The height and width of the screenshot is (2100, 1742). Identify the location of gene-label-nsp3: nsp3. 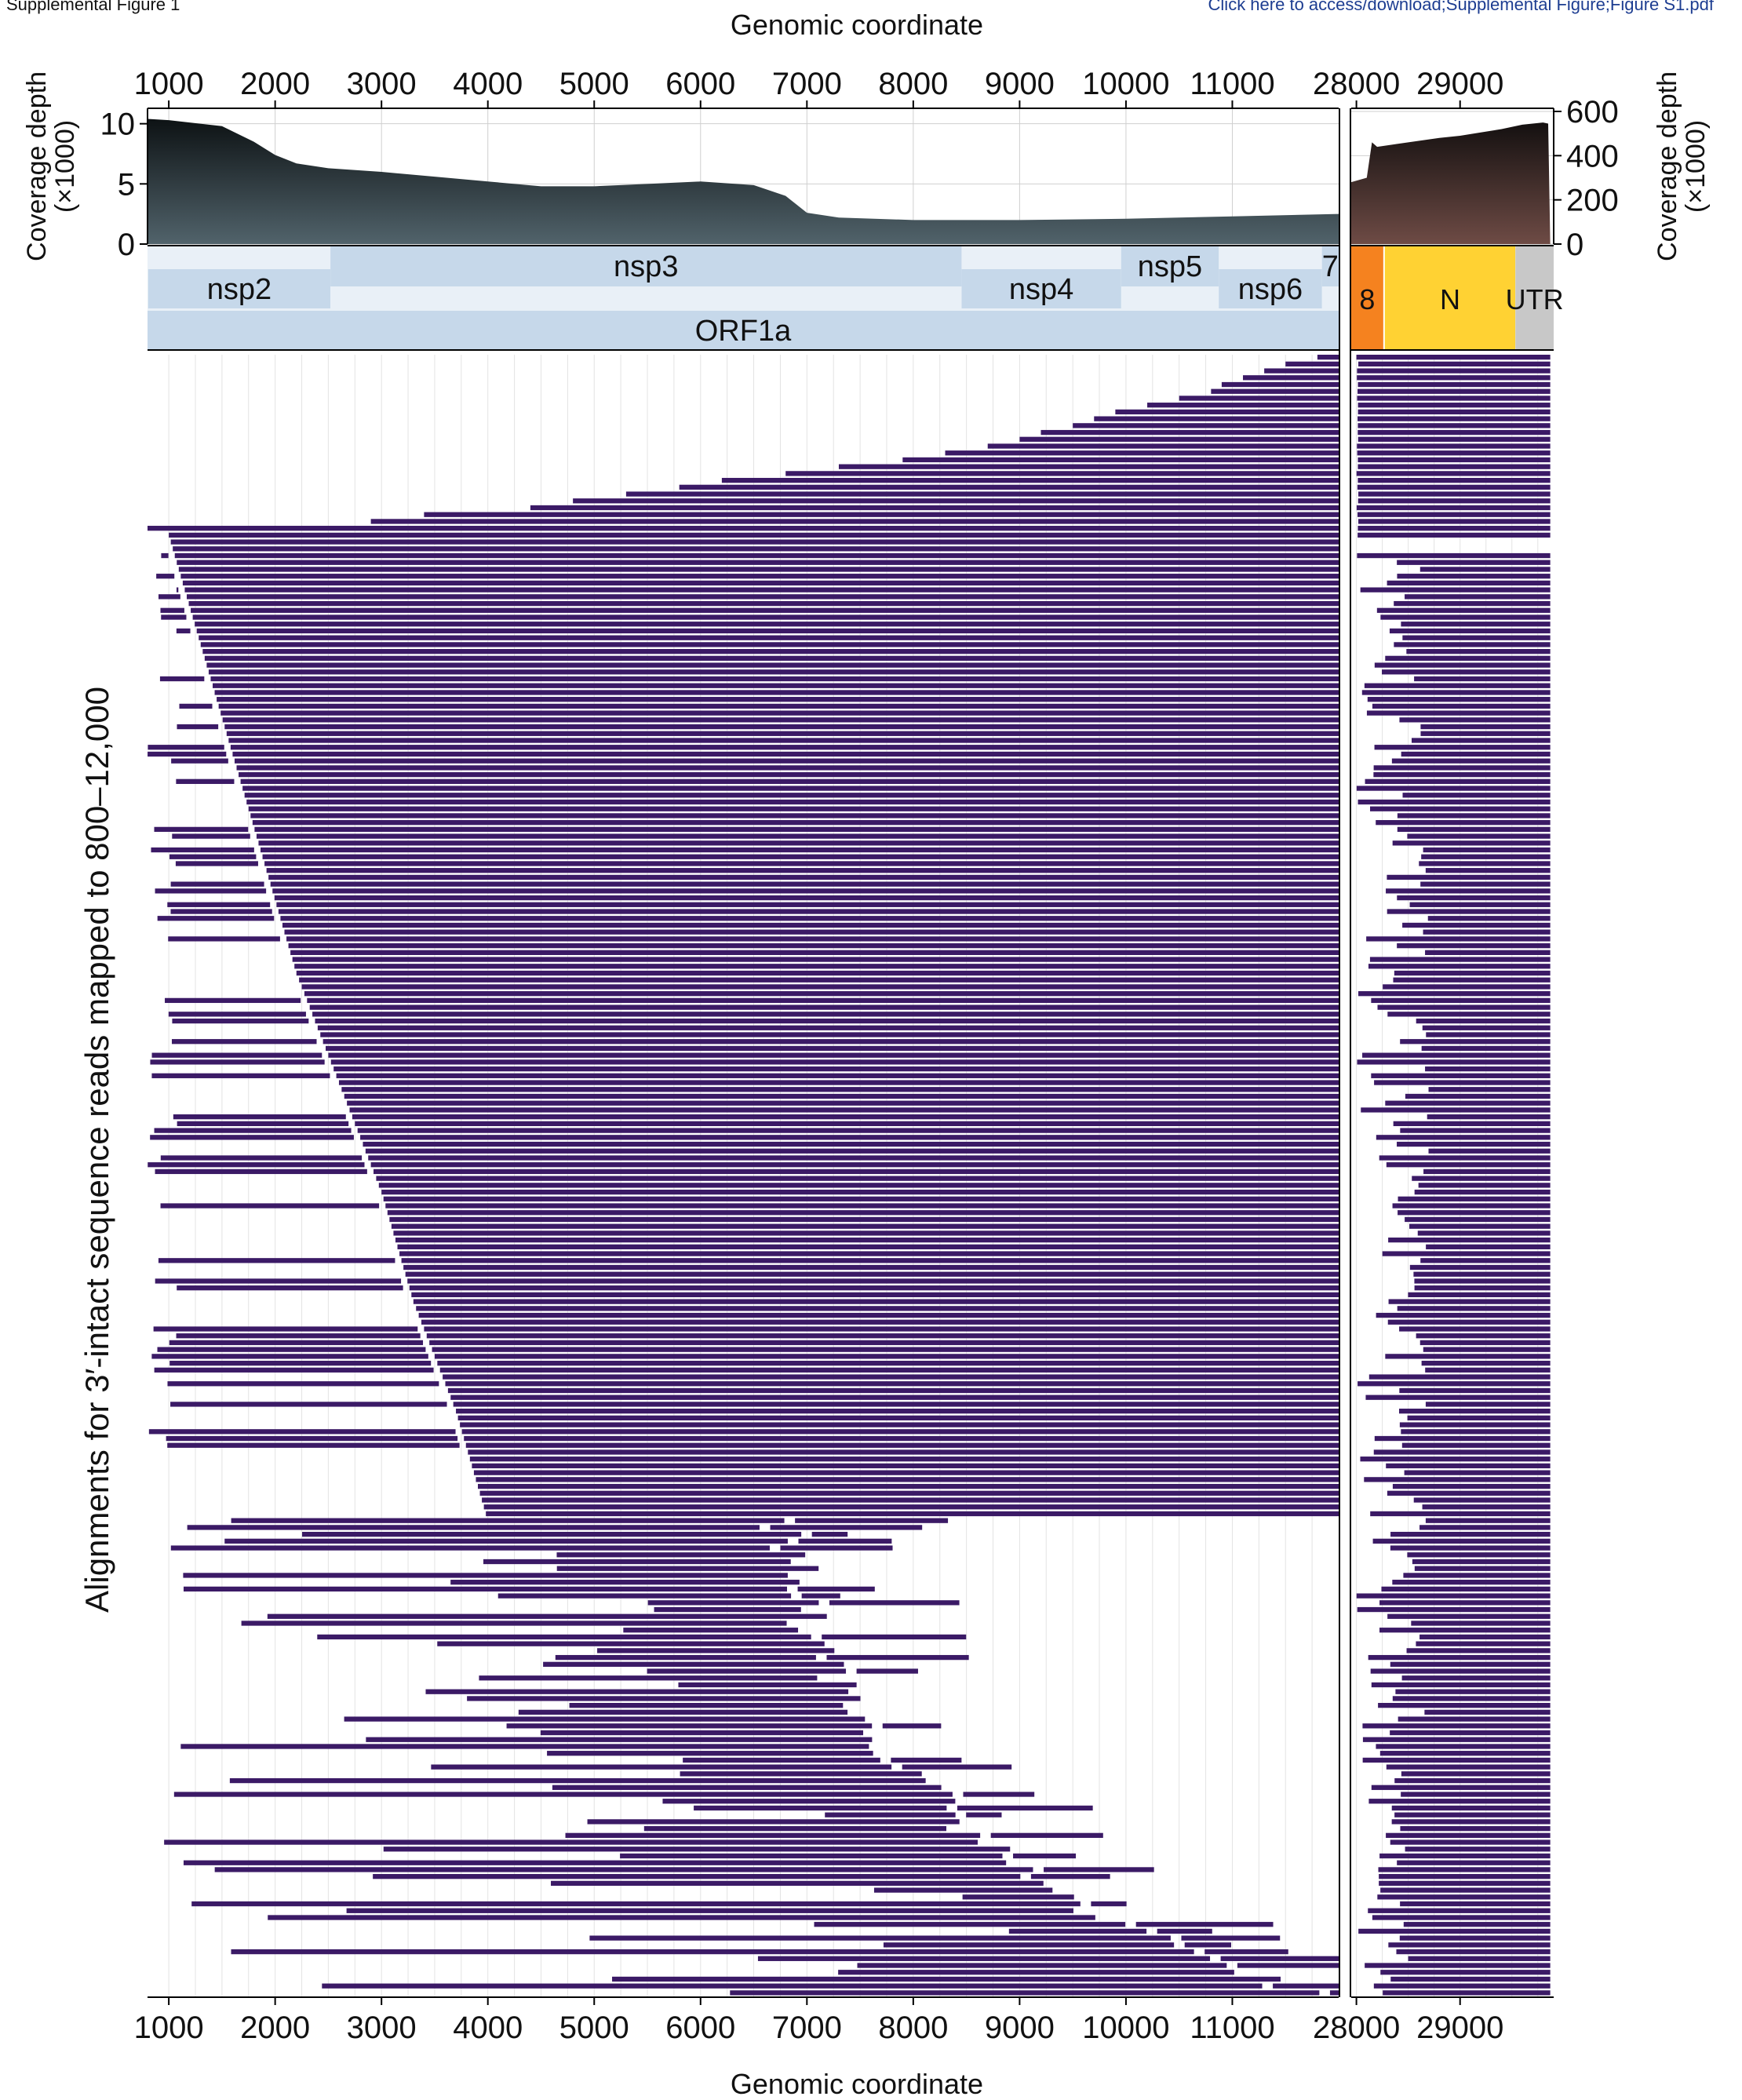
(646, 266).